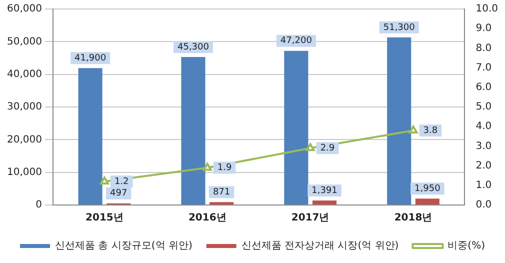 The height and width of the screenshot is (263, 505). What do you see at coordinates (123, 246) in the screenshot?
I see `legend-label: 신선제품 총 시장규모(억 위안)` at bounding box center [123, 246].